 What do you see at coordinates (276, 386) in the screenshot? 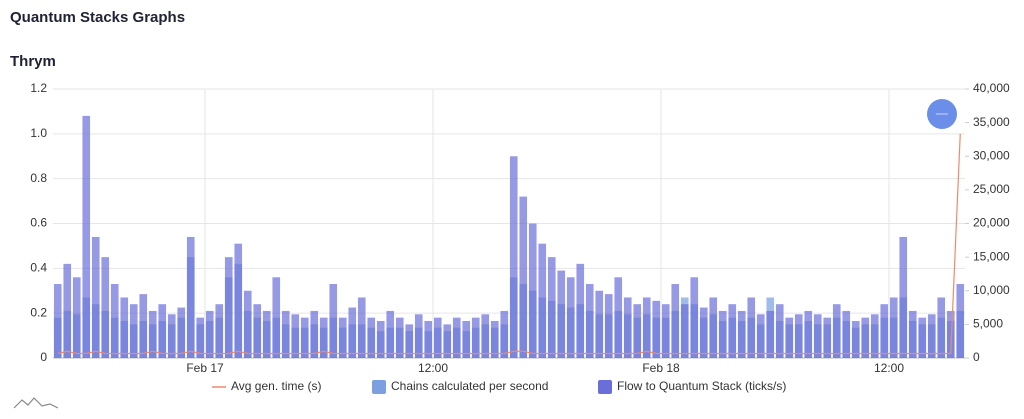
I see `legend-label: Avg gen. time (s)` at bounding box center [276, 386].